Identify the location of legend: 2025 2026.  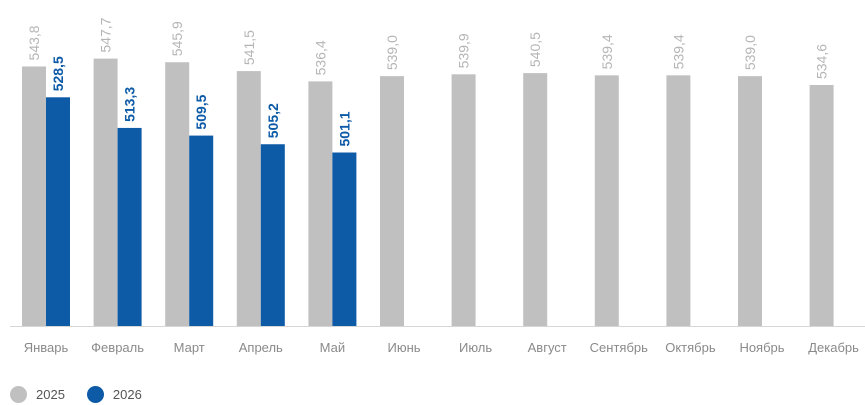
(87, 394).